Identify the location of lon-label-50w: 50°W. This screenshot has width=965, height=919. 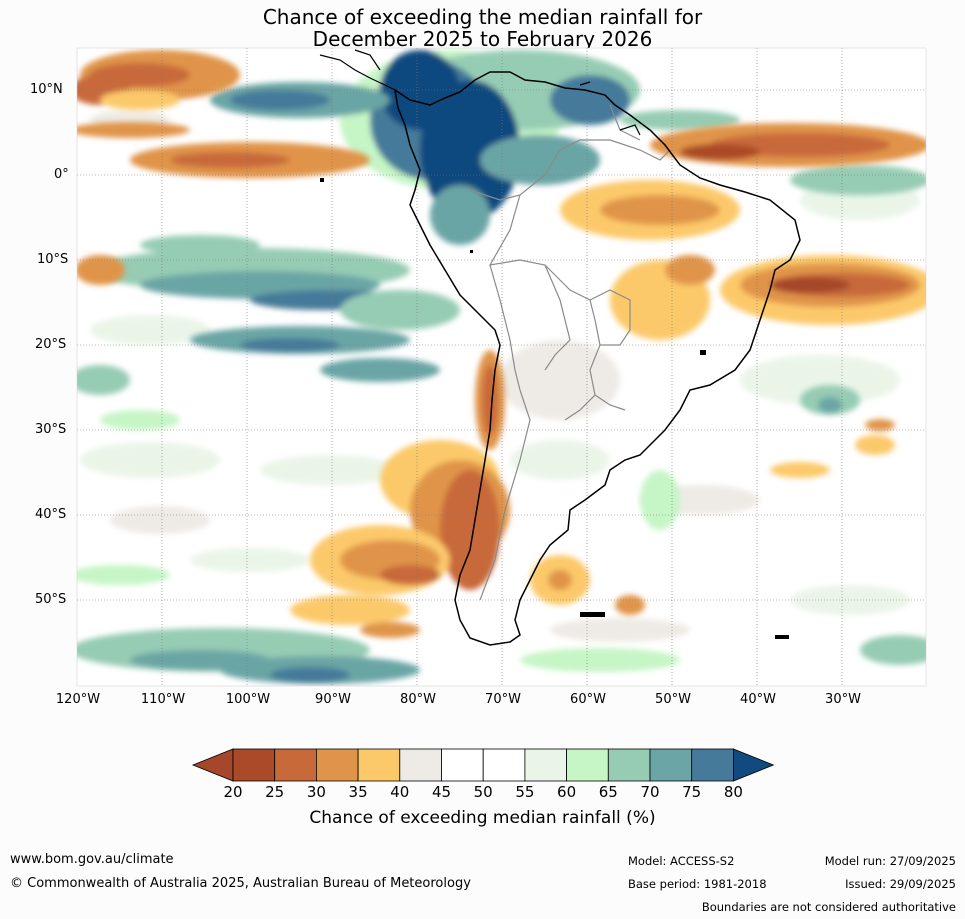
(673, 699).